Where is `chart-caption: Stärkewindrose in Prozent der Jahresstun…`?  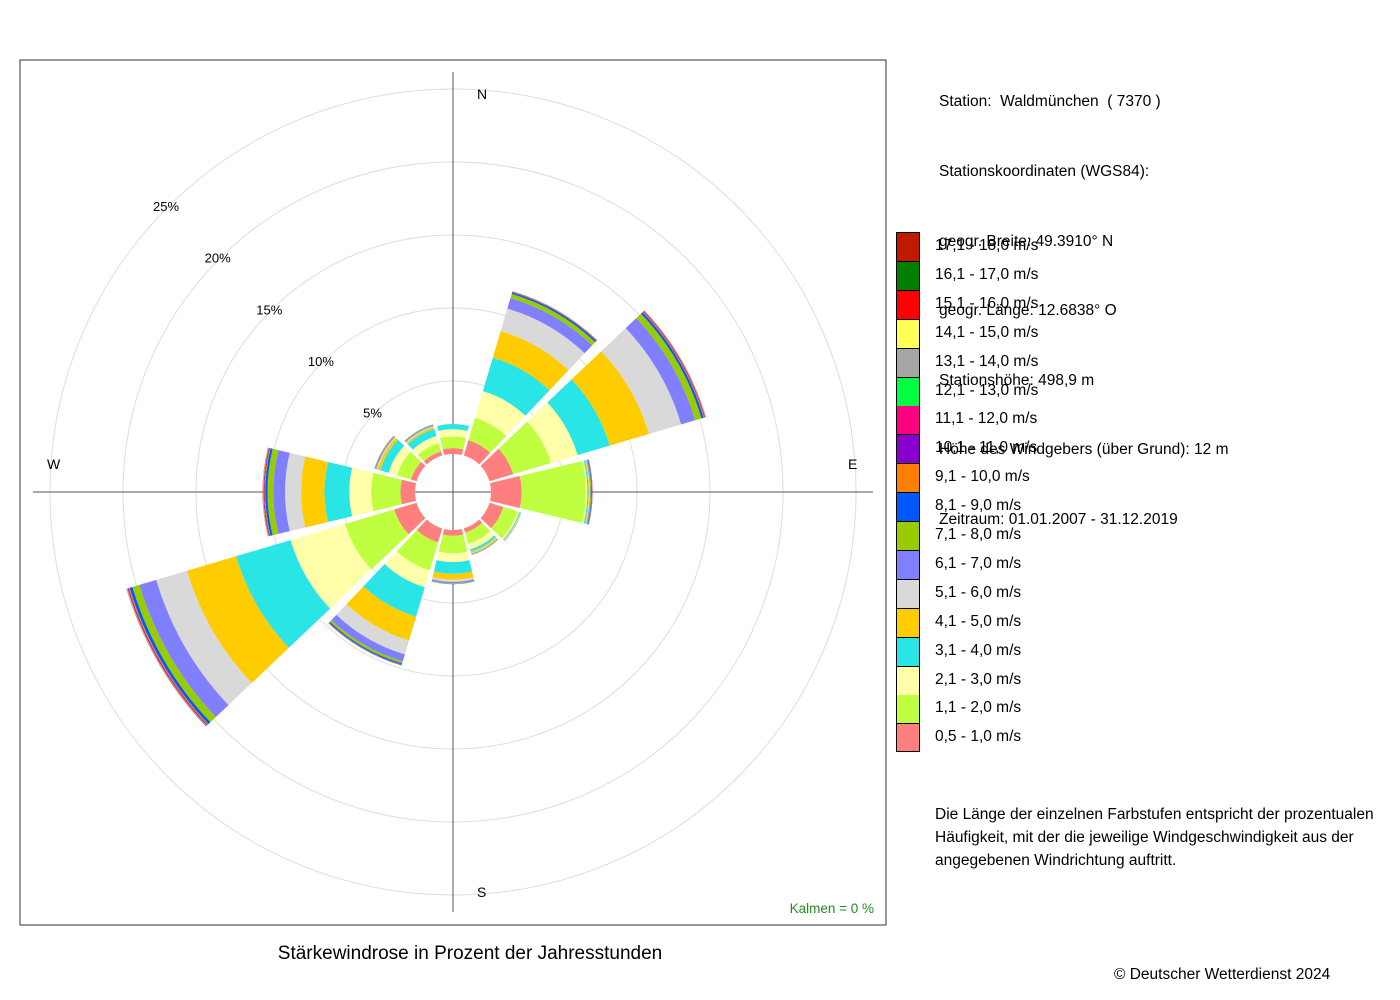 chart-caption: Stärkewindrose in Prozent der Jahresstun… is located at coordinates (470, 953).